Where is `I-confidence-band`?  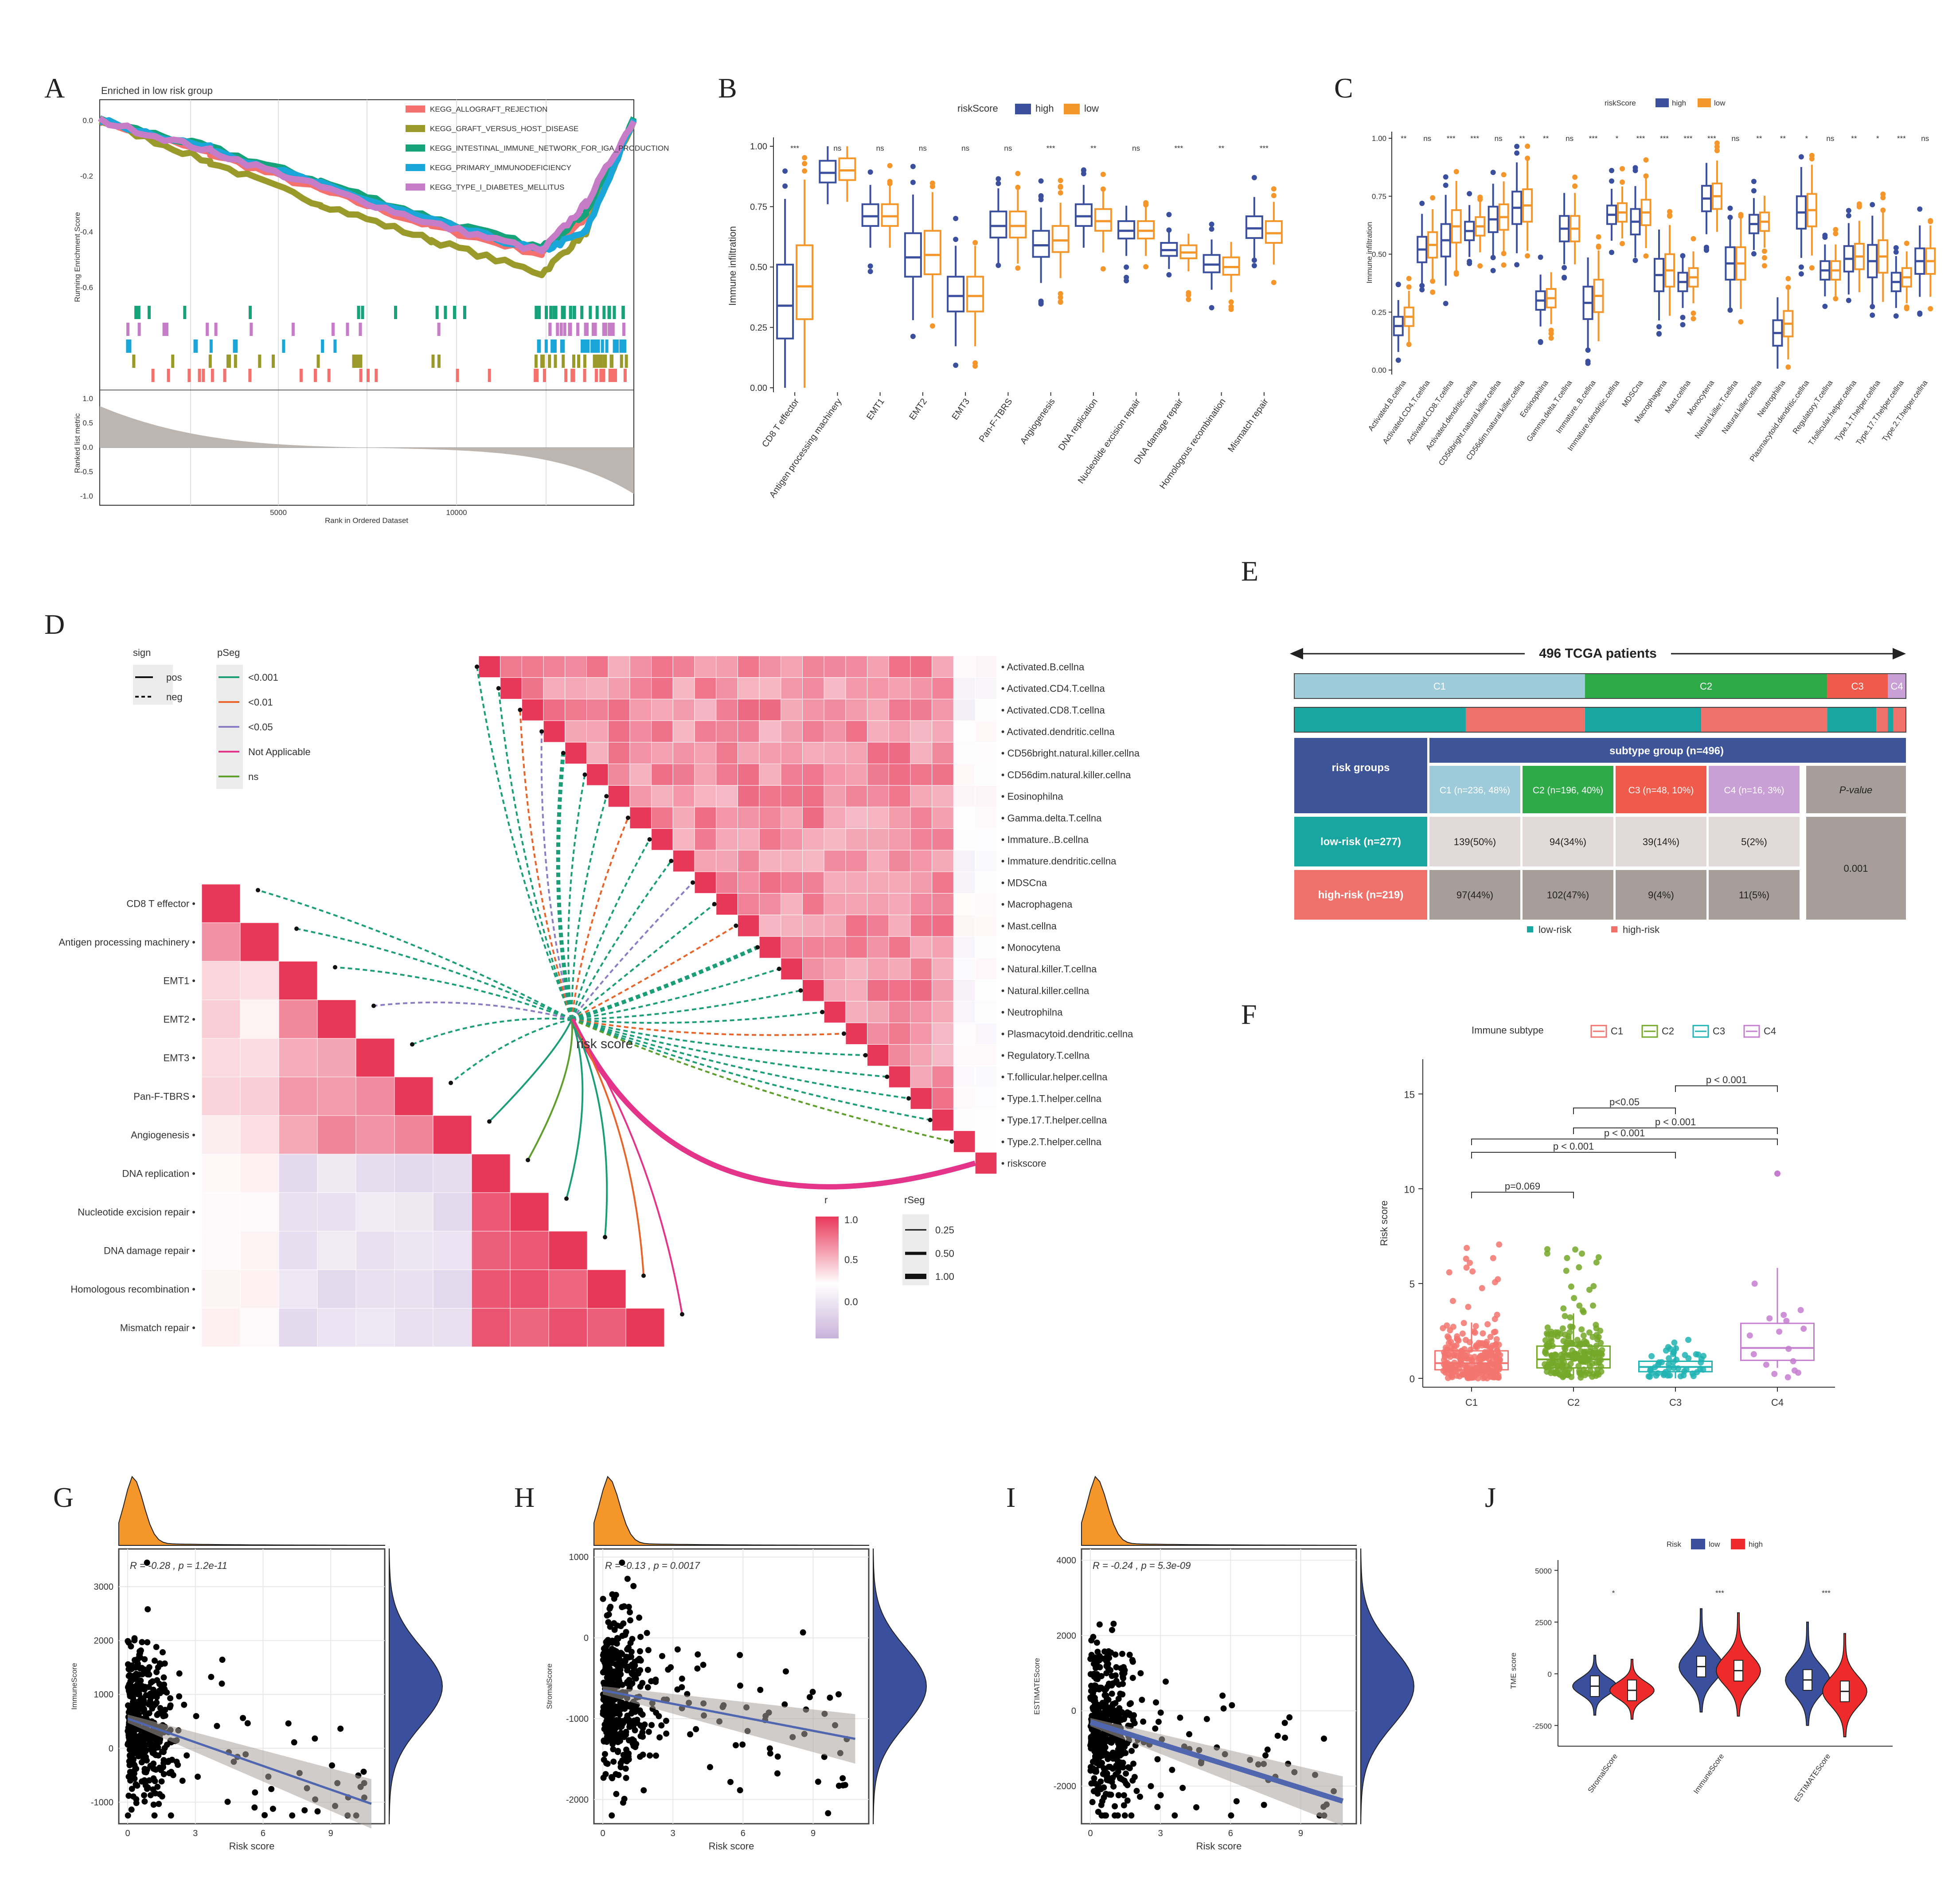
I-confidence-band is located at coordinates (1216, 1772).